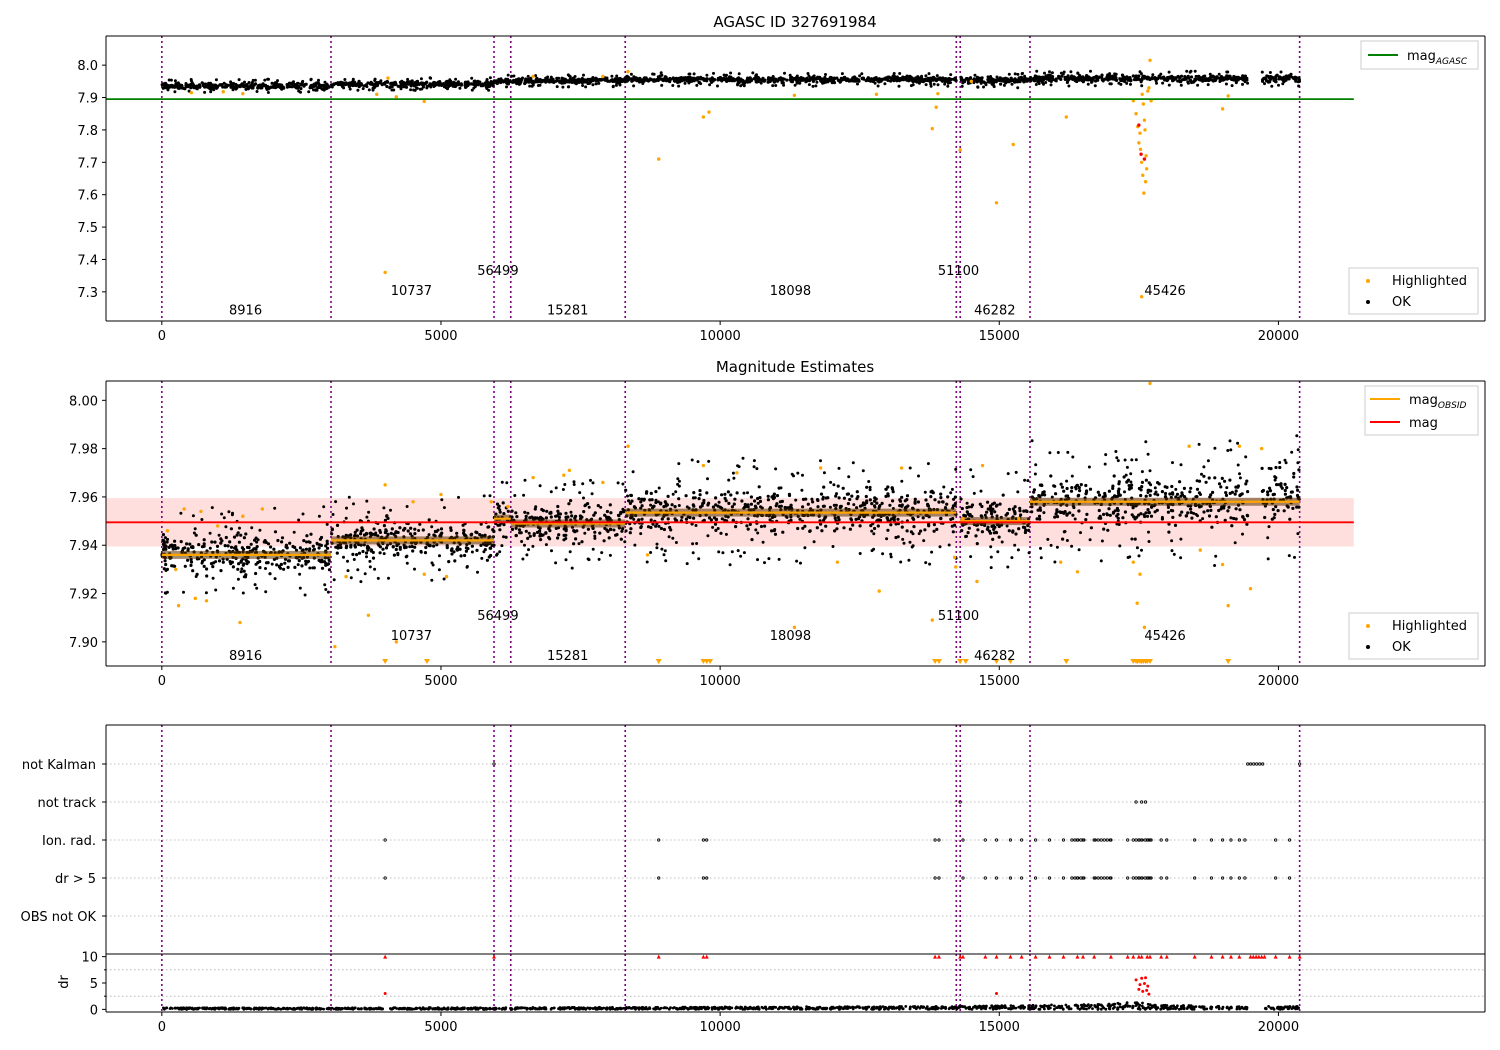 The image size is (1500, 1050). Describe the element at coordinates (1143, 175) in the screenshot. I see `panel-agasc-highlighted-point` at that location.